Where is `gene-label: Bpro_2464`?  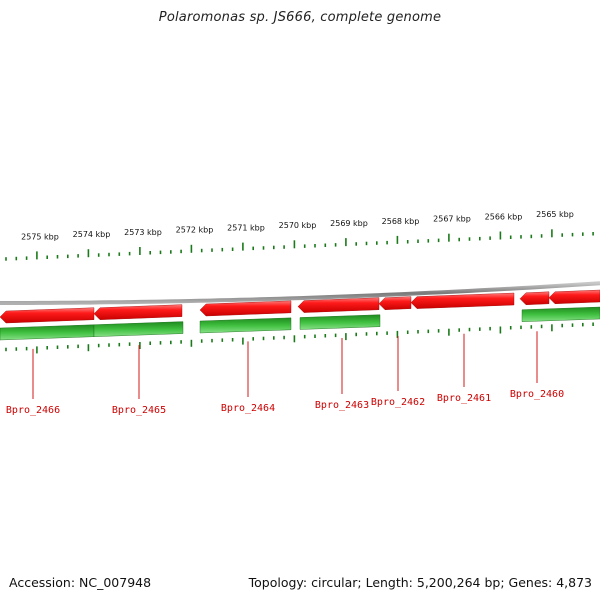 gene-label: Bpro_2464 is located at coordinates (248, 408).